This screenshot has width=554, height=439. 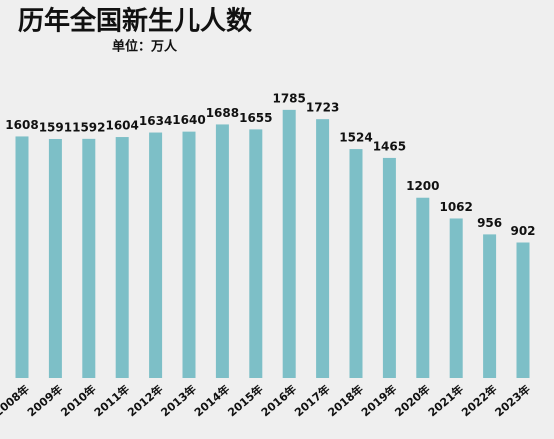 I want to click on value-label: 1592, so click(x=88, y=127).